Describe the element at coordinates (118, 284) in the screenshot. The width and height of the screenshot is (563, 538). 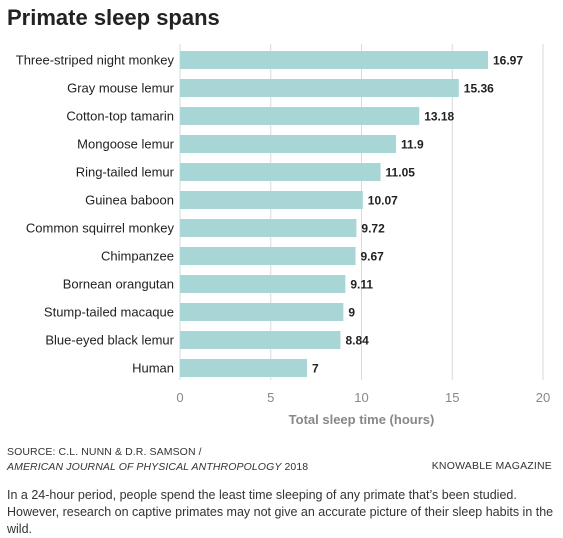
I see `category-label: Bornean orangutan` at that location.